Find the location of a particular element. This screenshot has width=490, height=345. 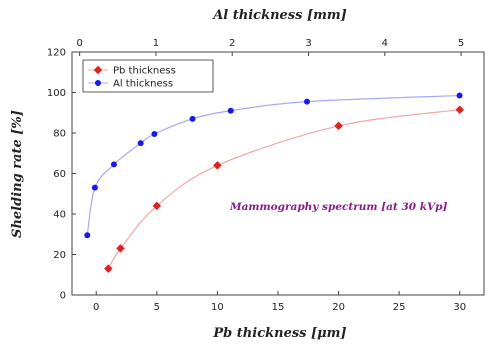

y-tick-label: 100 is located at coordinates (56, 93).